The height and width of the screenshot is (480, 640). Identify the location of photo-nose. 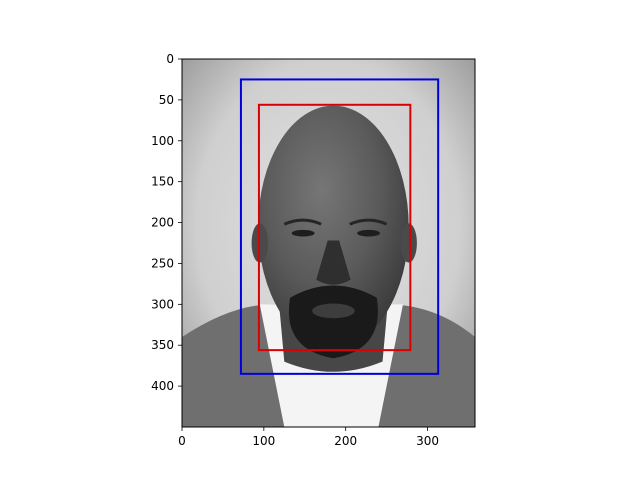
(333, 262).